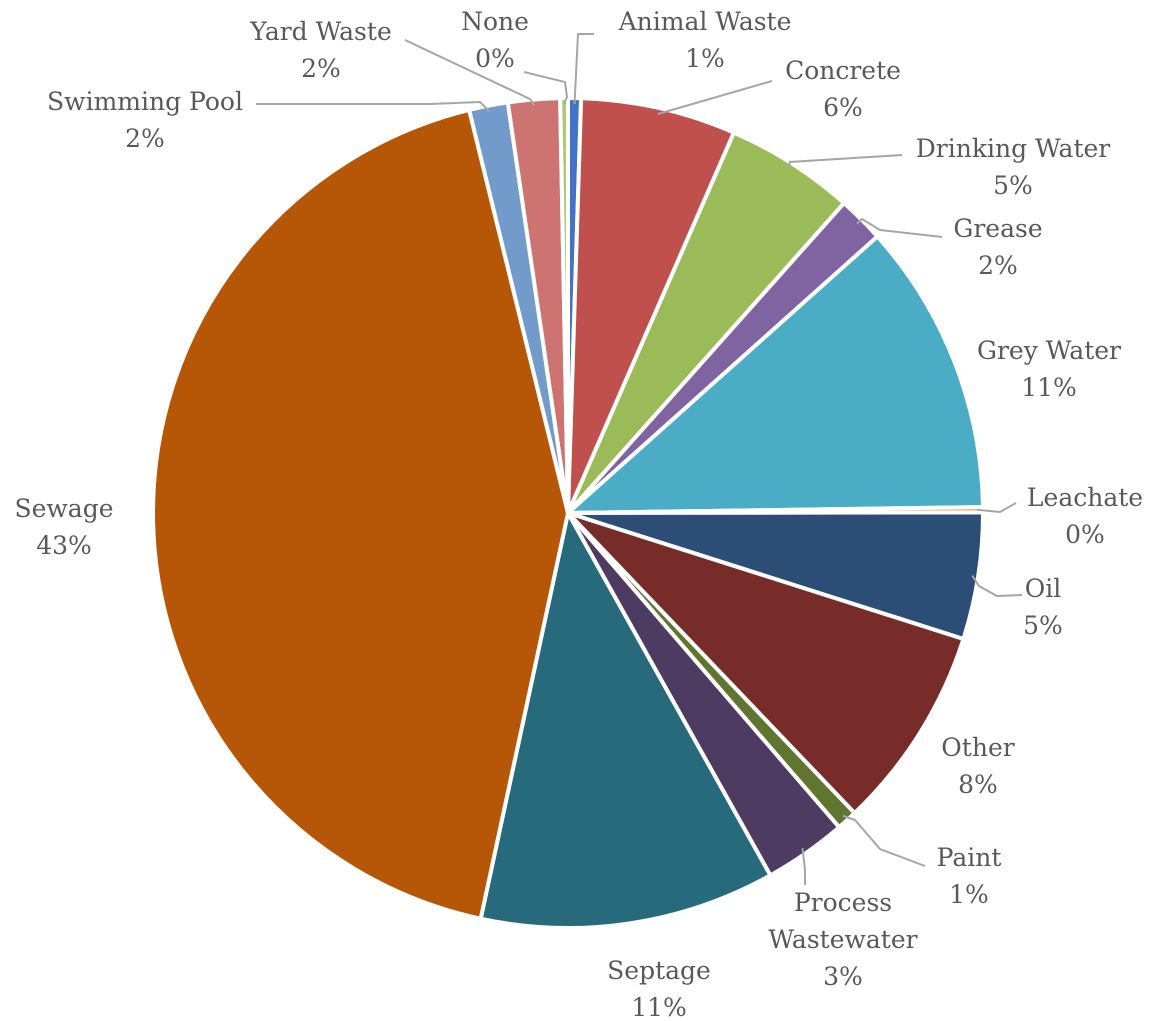 Image resolution: width=1150 pixels, height=1021 pixels. I want to click on data-label-none: None 0%, so click(495, 40).